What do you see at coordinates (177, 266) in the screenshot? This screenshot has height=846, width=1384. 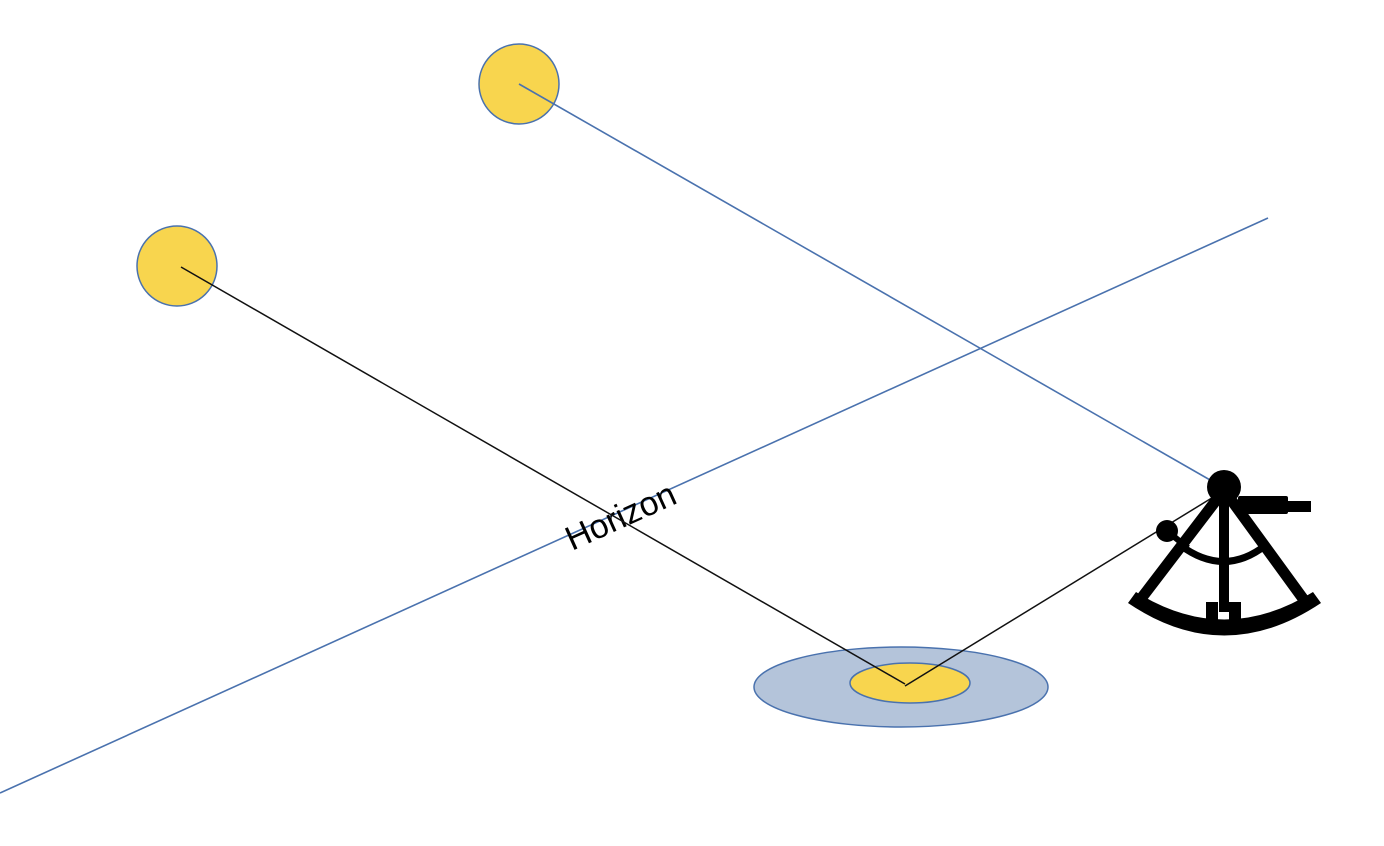 I see `sun-reflected-image-icon` at bounding box center [177, 266].